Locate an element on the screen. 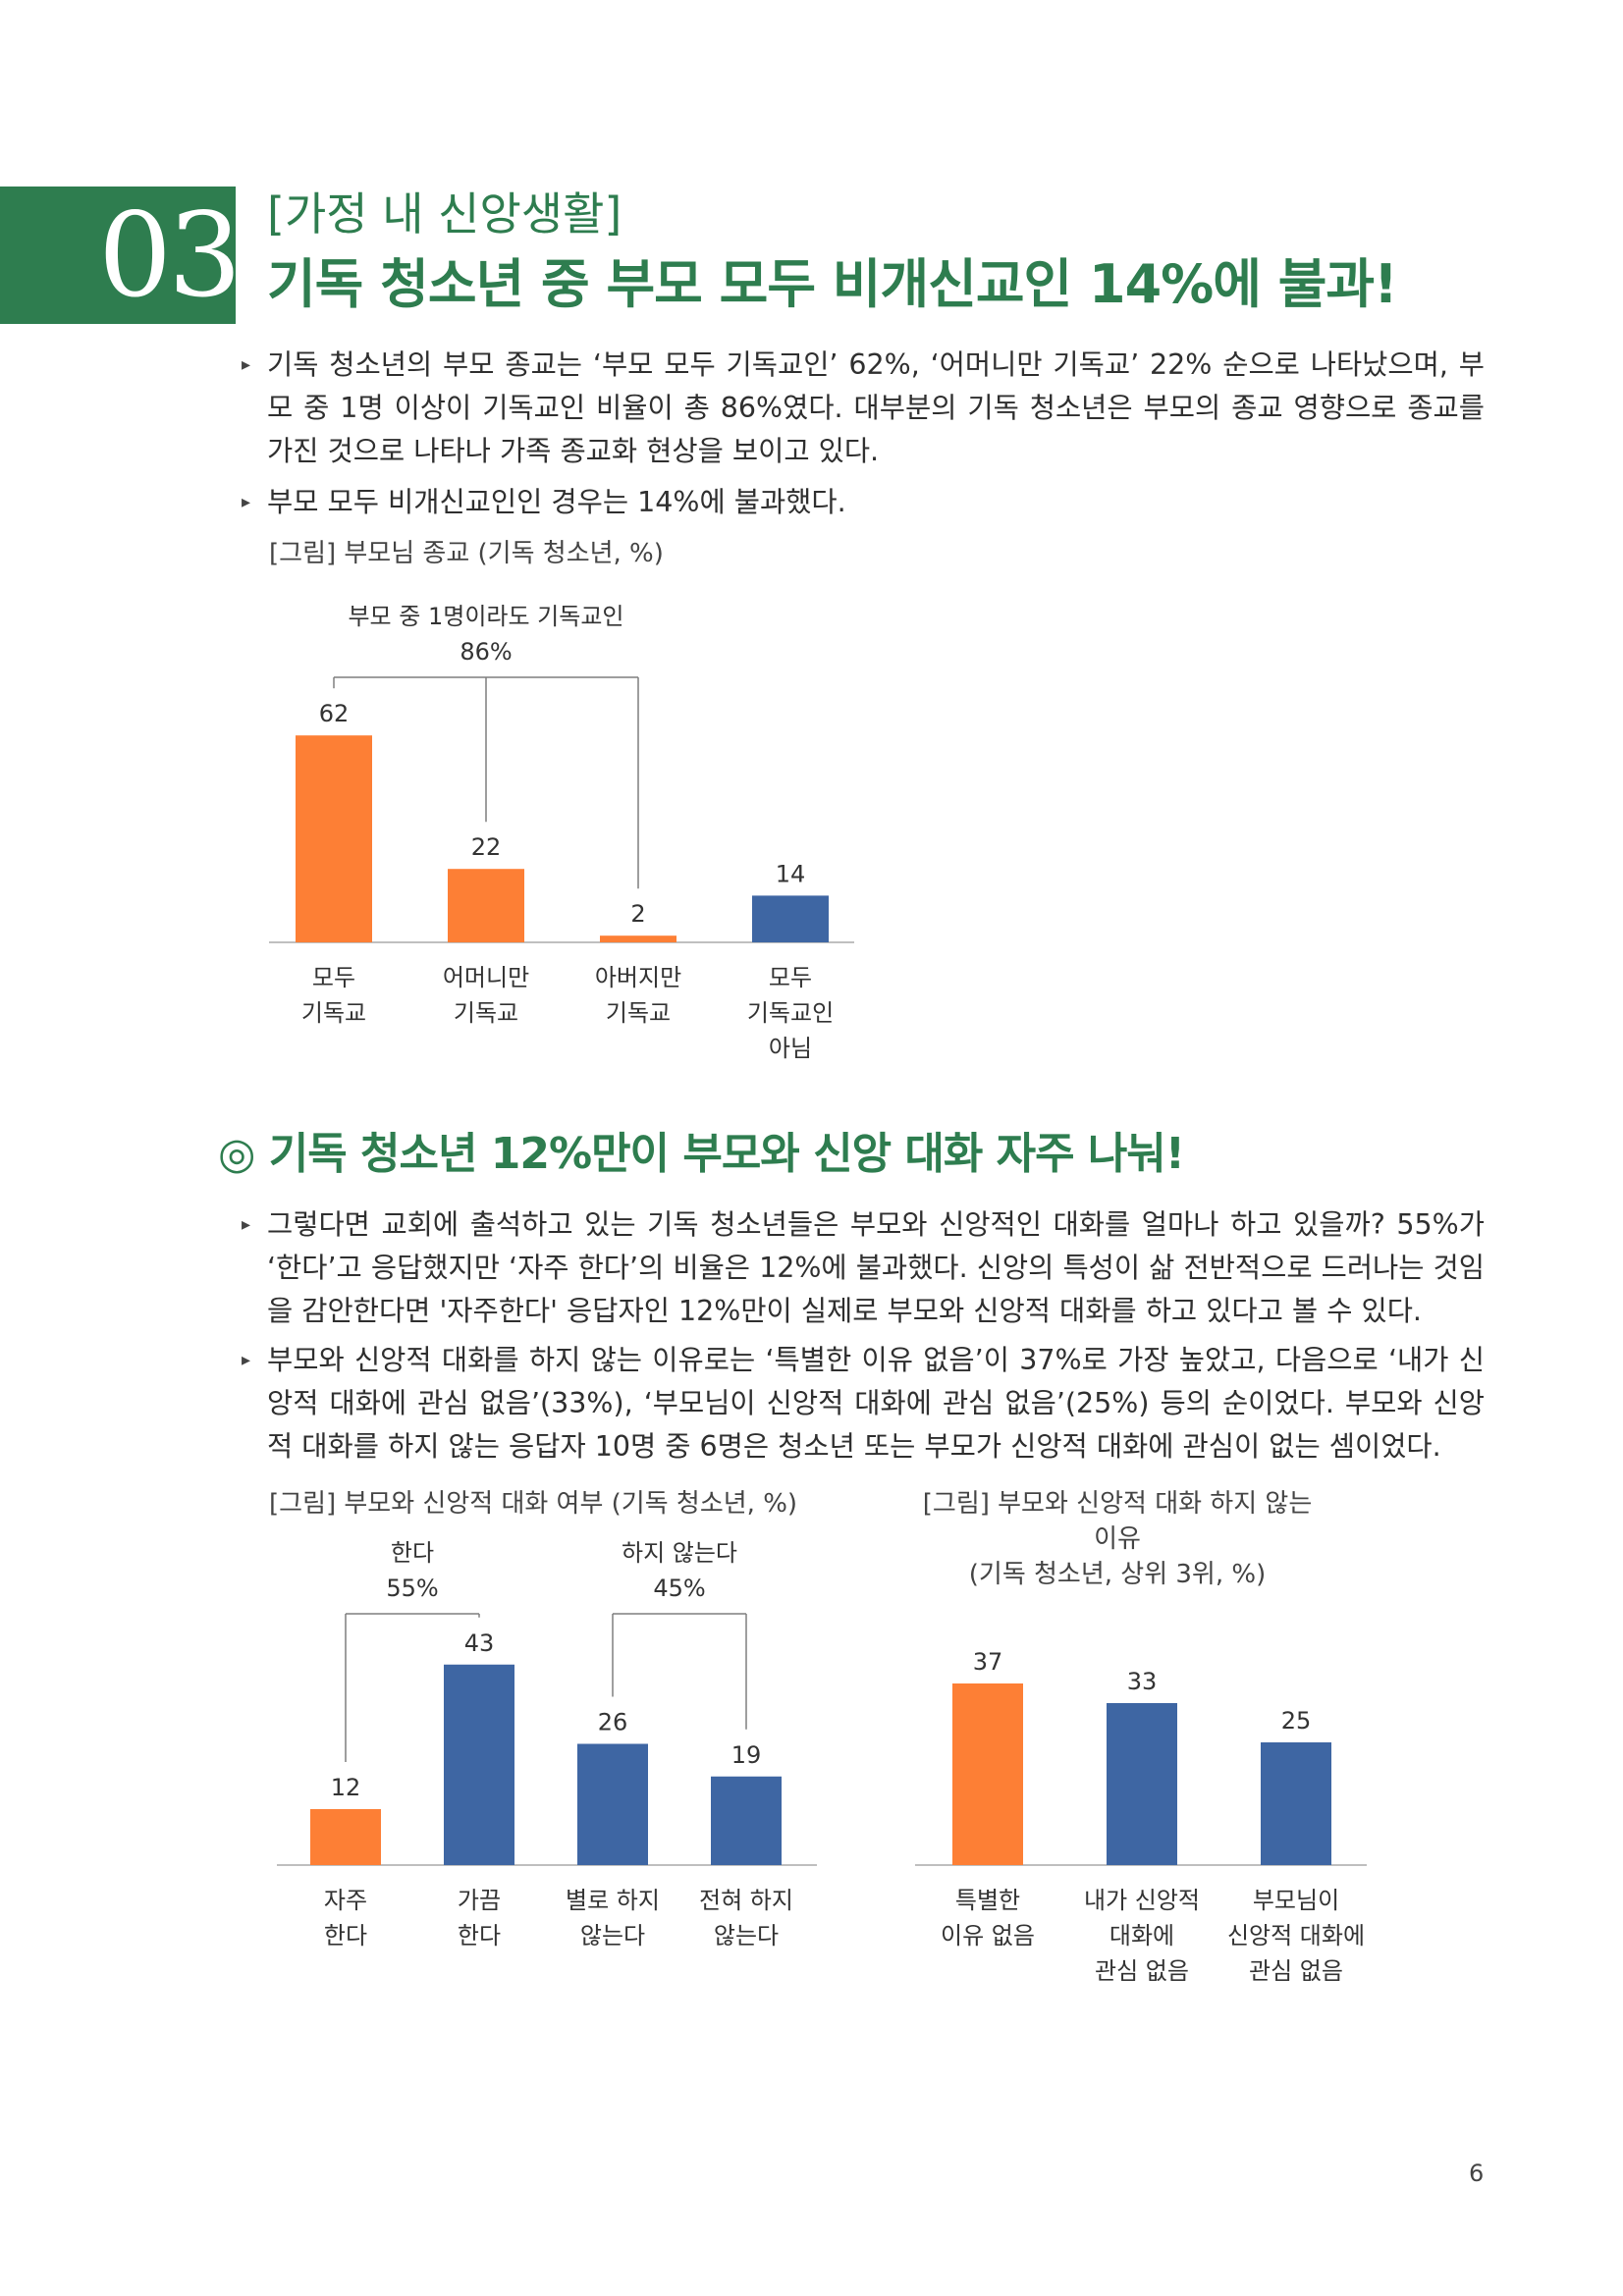  figure-caption: [그림] 부모님 종교 (기독 청소년, %) is located at coordinates (466, 553).